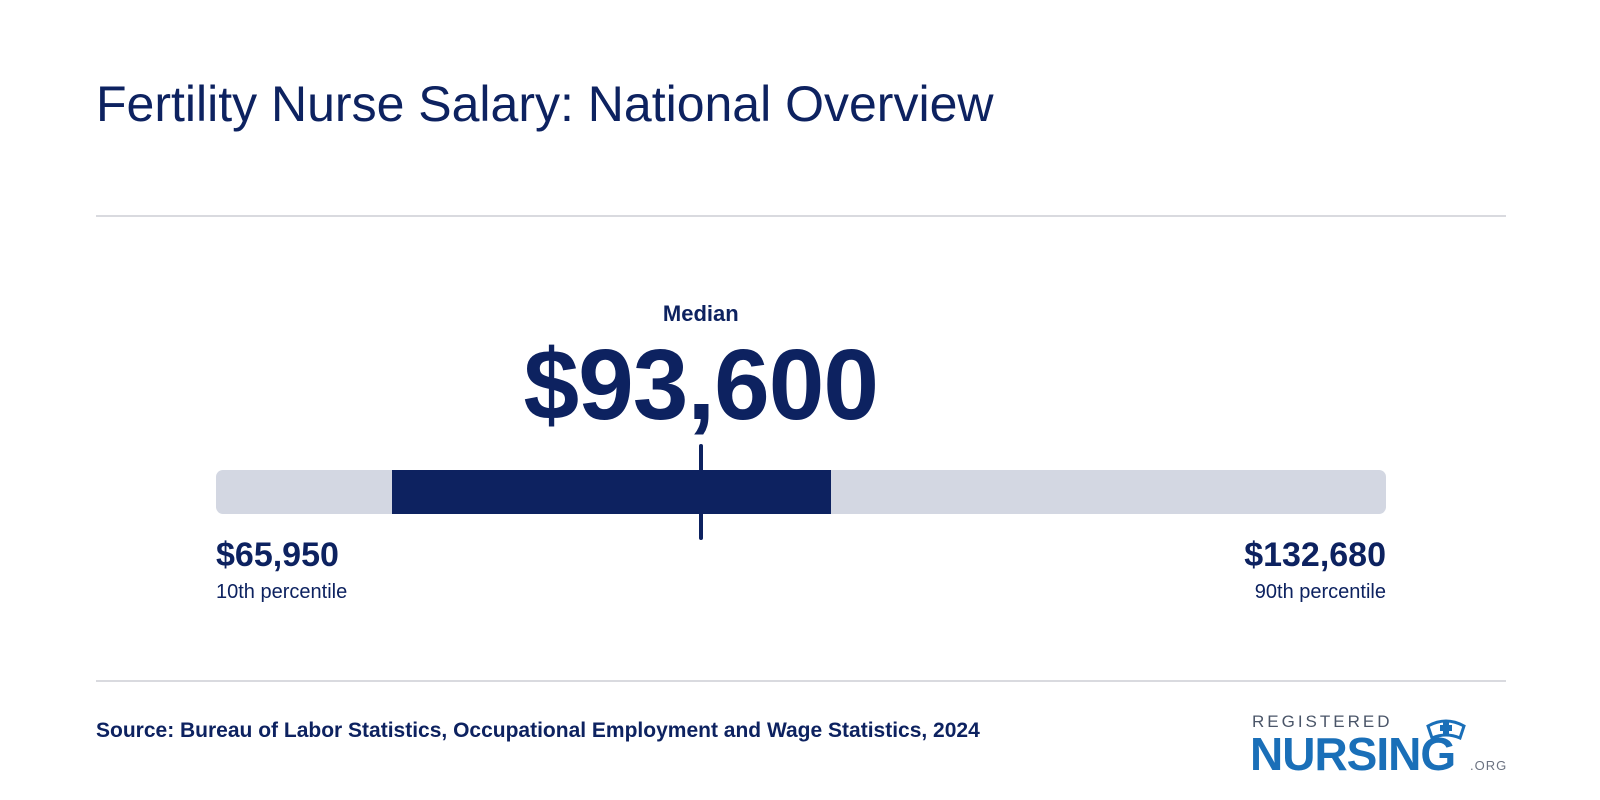  Describe the element at coordinates (1353, 754) in the screenshot. I see `logo-main-text: NURSING` at that location.